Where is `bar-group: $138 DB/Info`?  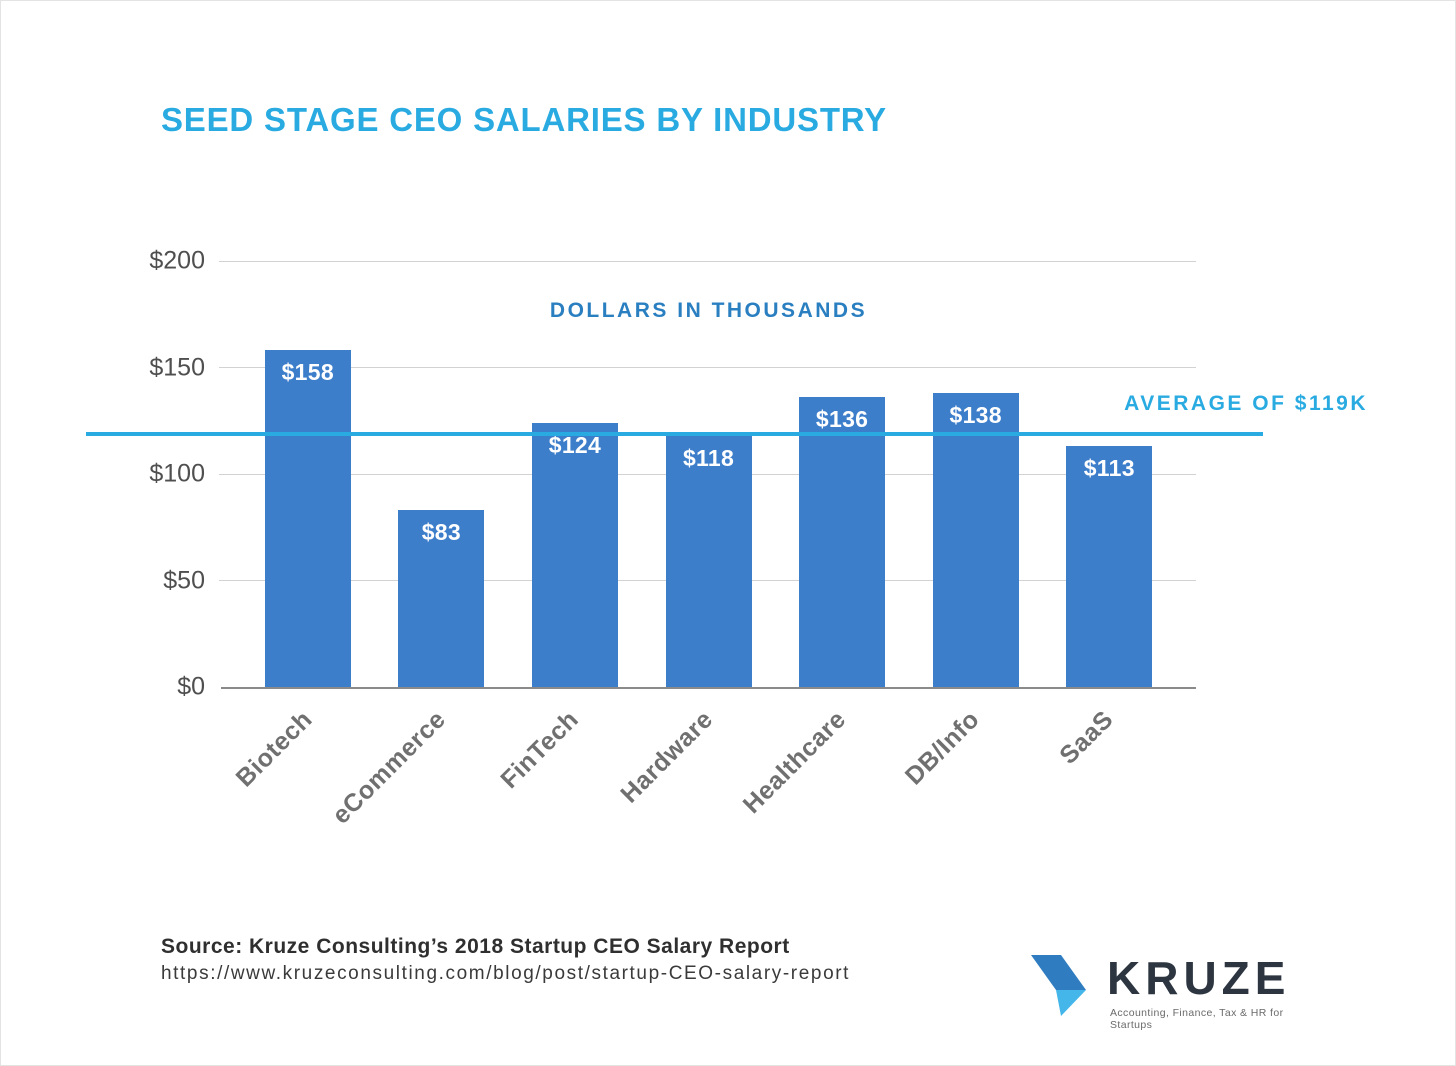
bar-group: $138 DB/Info is located at coordinates (971, 525).